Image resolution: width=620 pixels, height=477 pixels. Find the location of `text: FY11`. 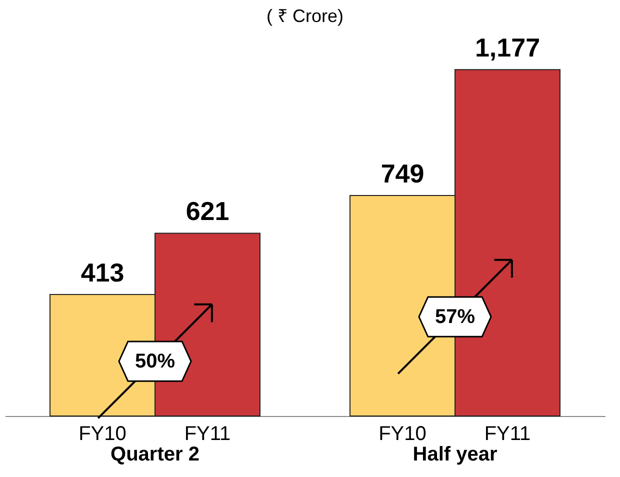

text: FY11 is located at coordinates (507, 434).